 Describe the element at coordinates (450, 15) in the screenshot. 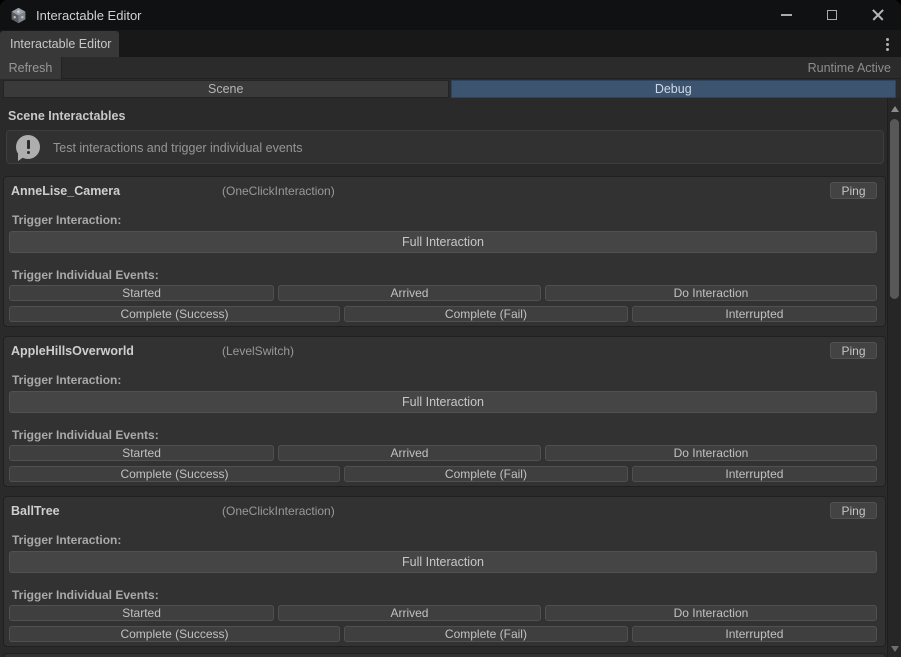

I see `titlebar: Interactable Editor` at that location.